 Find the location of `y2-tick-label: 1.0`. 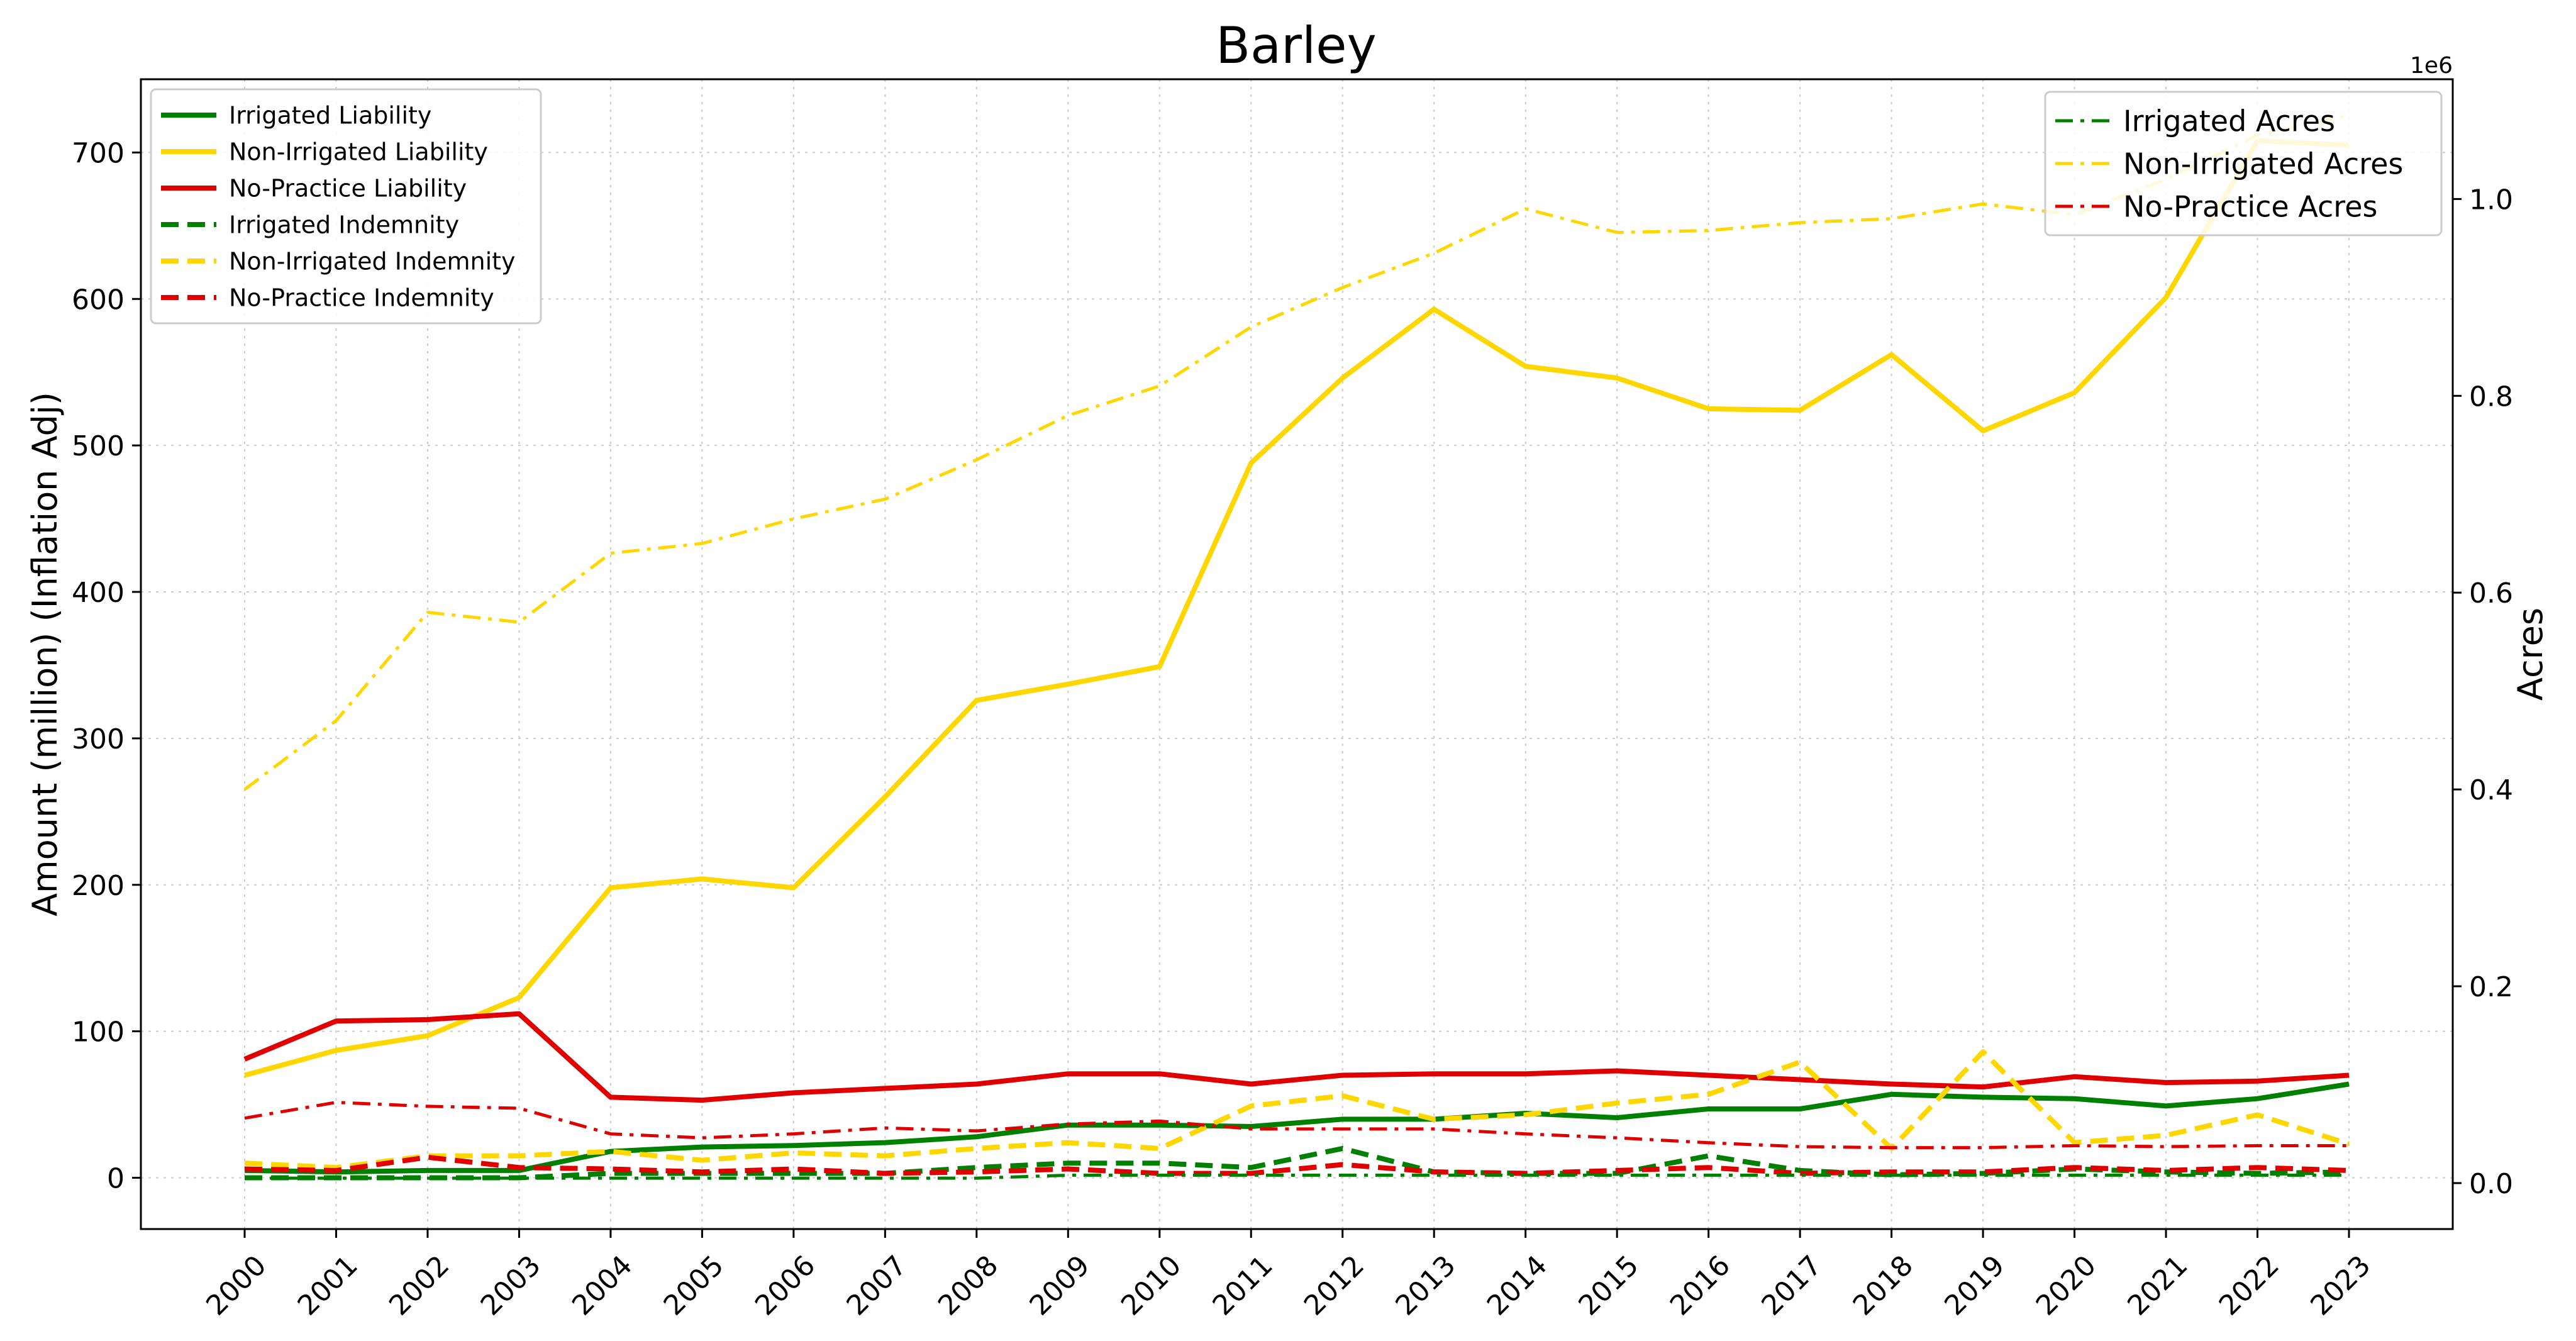

y2-tick-label: 1.0 is located at coordinates (2491, 200).